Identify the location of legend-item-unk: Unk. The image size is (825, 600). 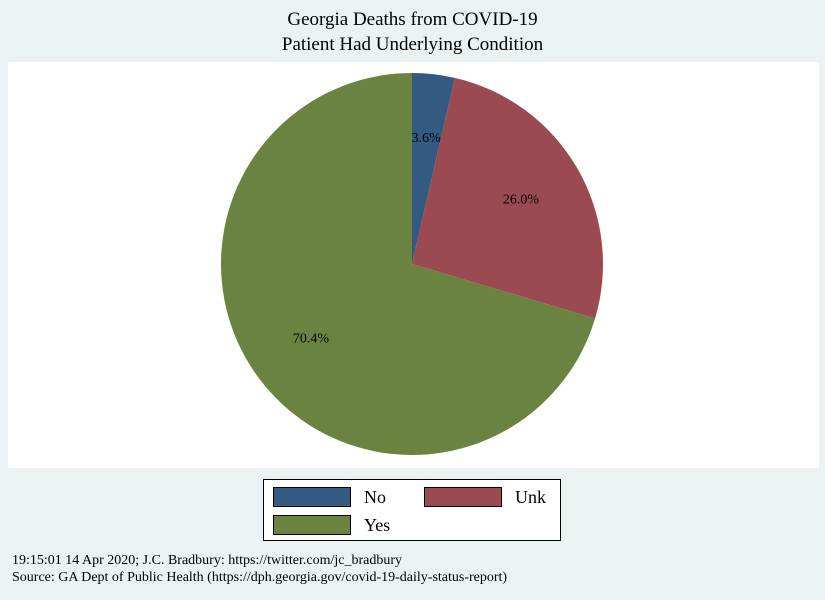
(485, 497).